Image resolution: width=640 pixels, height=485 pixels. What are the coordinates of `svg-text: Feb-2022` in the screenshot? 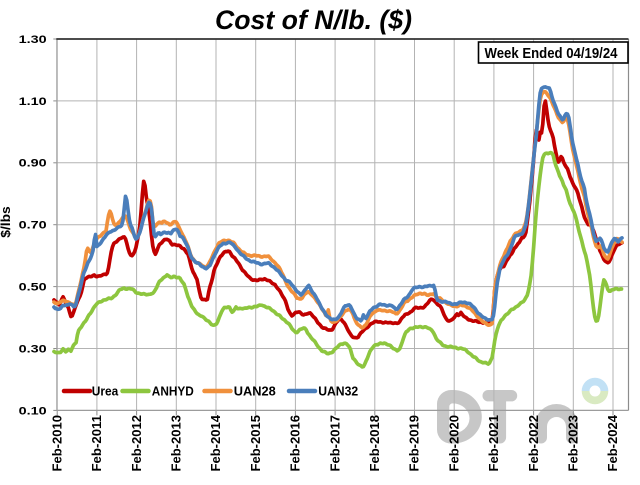 It's located at (533, 443).